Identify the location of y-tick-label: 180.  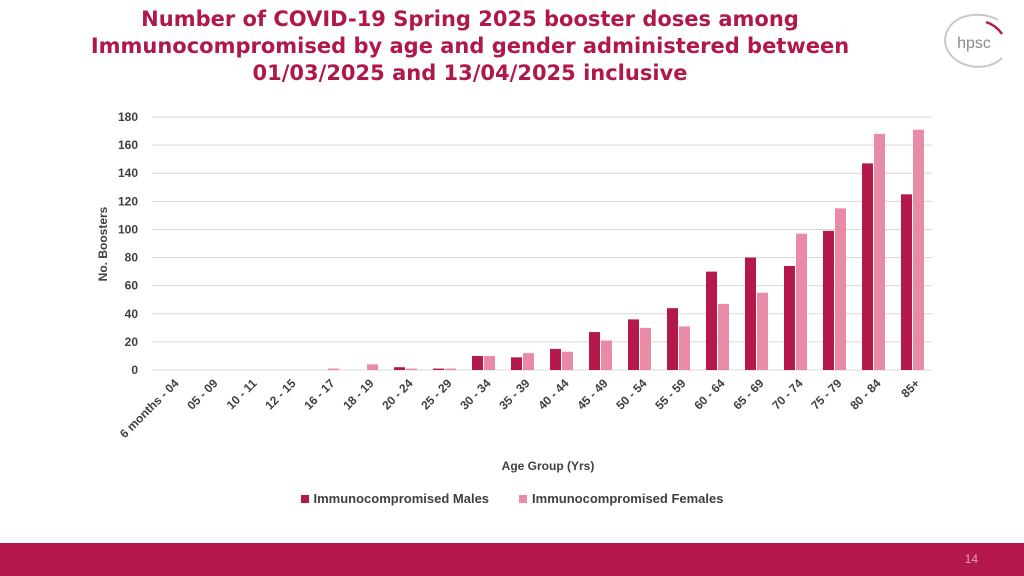
(128, 117).